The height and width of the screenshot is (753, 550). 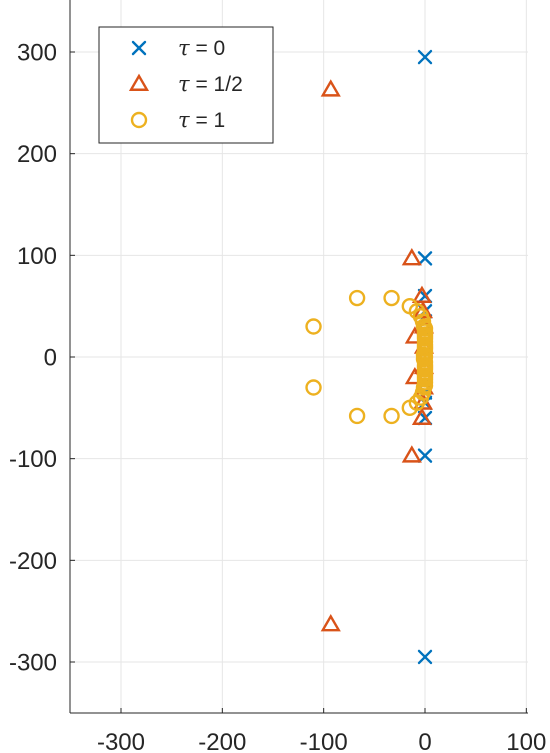 I want to click on x-tick-label: -200, so click(x=222, y=741).